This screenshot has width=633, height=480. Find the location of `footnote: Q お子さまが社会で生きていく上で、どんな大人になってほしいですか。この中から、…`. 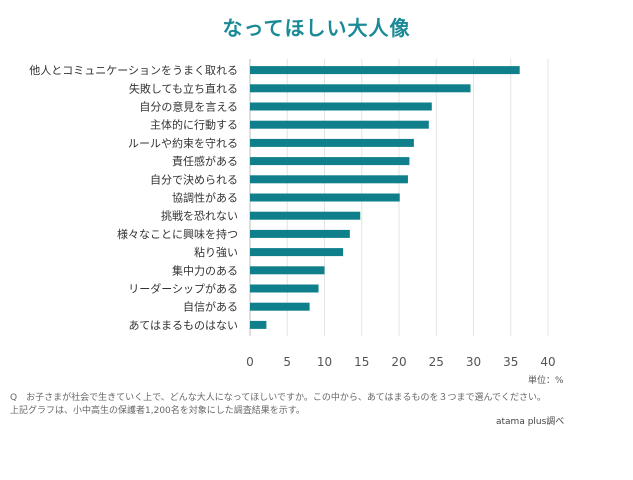

footnote: Q お子さまが社会で生きていく上で、どんな大人になってほしいですか。この中から、… is located at coordinates (278, 405).